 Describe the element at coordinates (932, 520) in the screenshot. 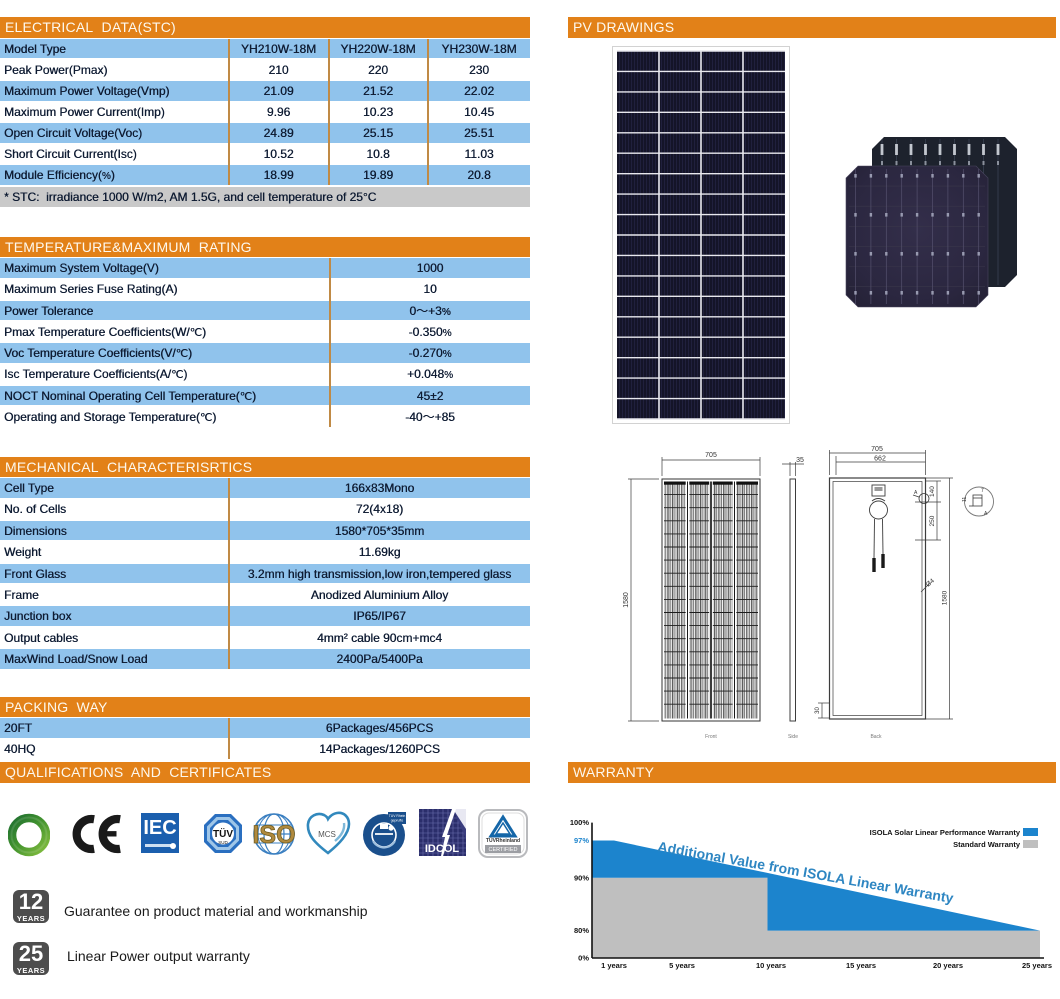

I see `svg-text: 250` at that location.